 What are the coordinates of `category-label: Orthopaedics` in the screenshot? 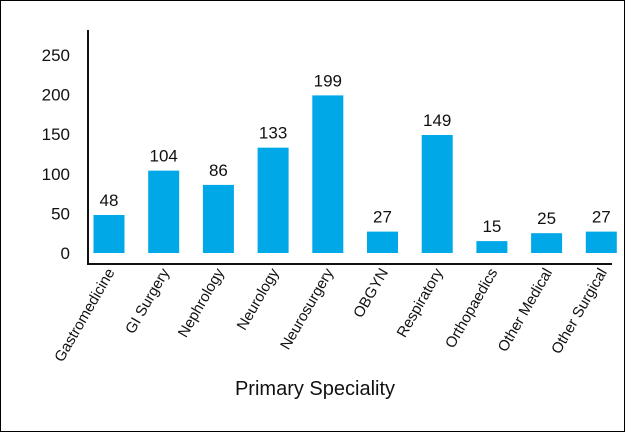 It's located at (471, 309).